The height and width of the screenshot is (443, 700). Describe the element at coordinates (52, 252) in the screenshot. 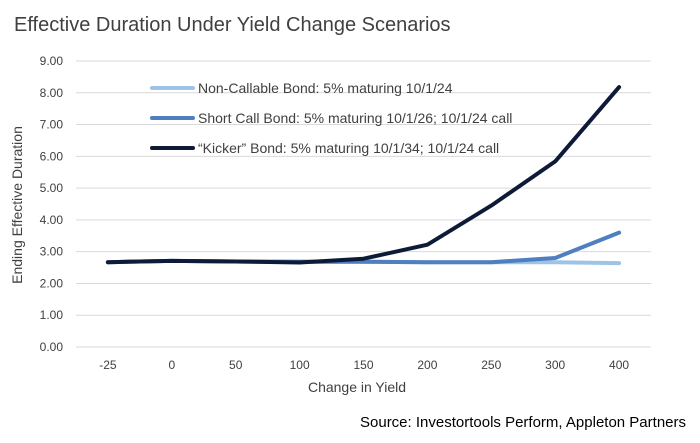

I see `y-tick-label: 3.00` at that location.